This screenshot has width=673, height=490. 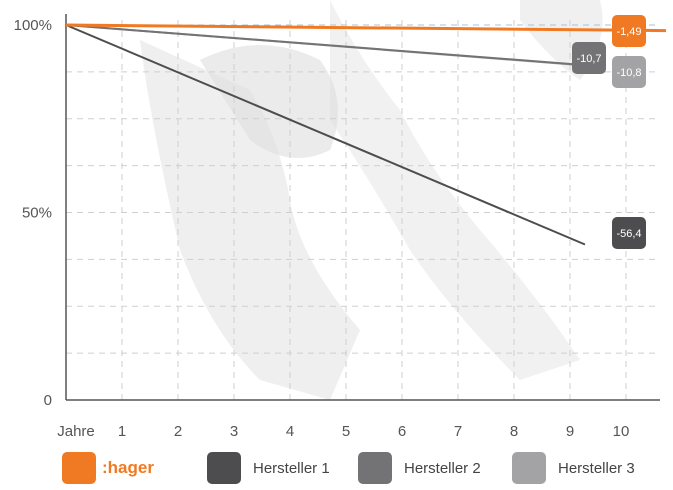 I want to click on x-tick-label: 10, so click(x=621, y=431).